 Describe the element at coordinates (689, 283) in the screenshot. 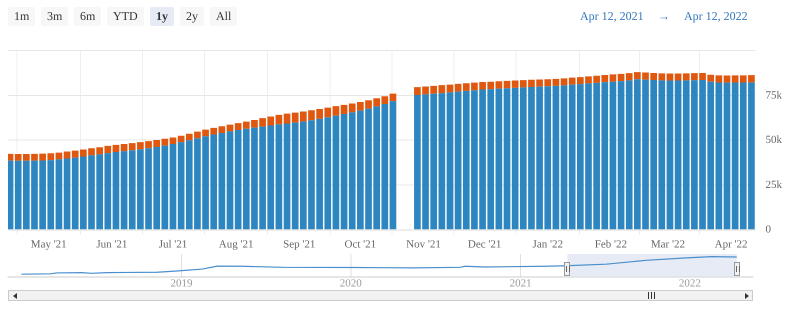

I see `x-tick-label: 2022` at that location.